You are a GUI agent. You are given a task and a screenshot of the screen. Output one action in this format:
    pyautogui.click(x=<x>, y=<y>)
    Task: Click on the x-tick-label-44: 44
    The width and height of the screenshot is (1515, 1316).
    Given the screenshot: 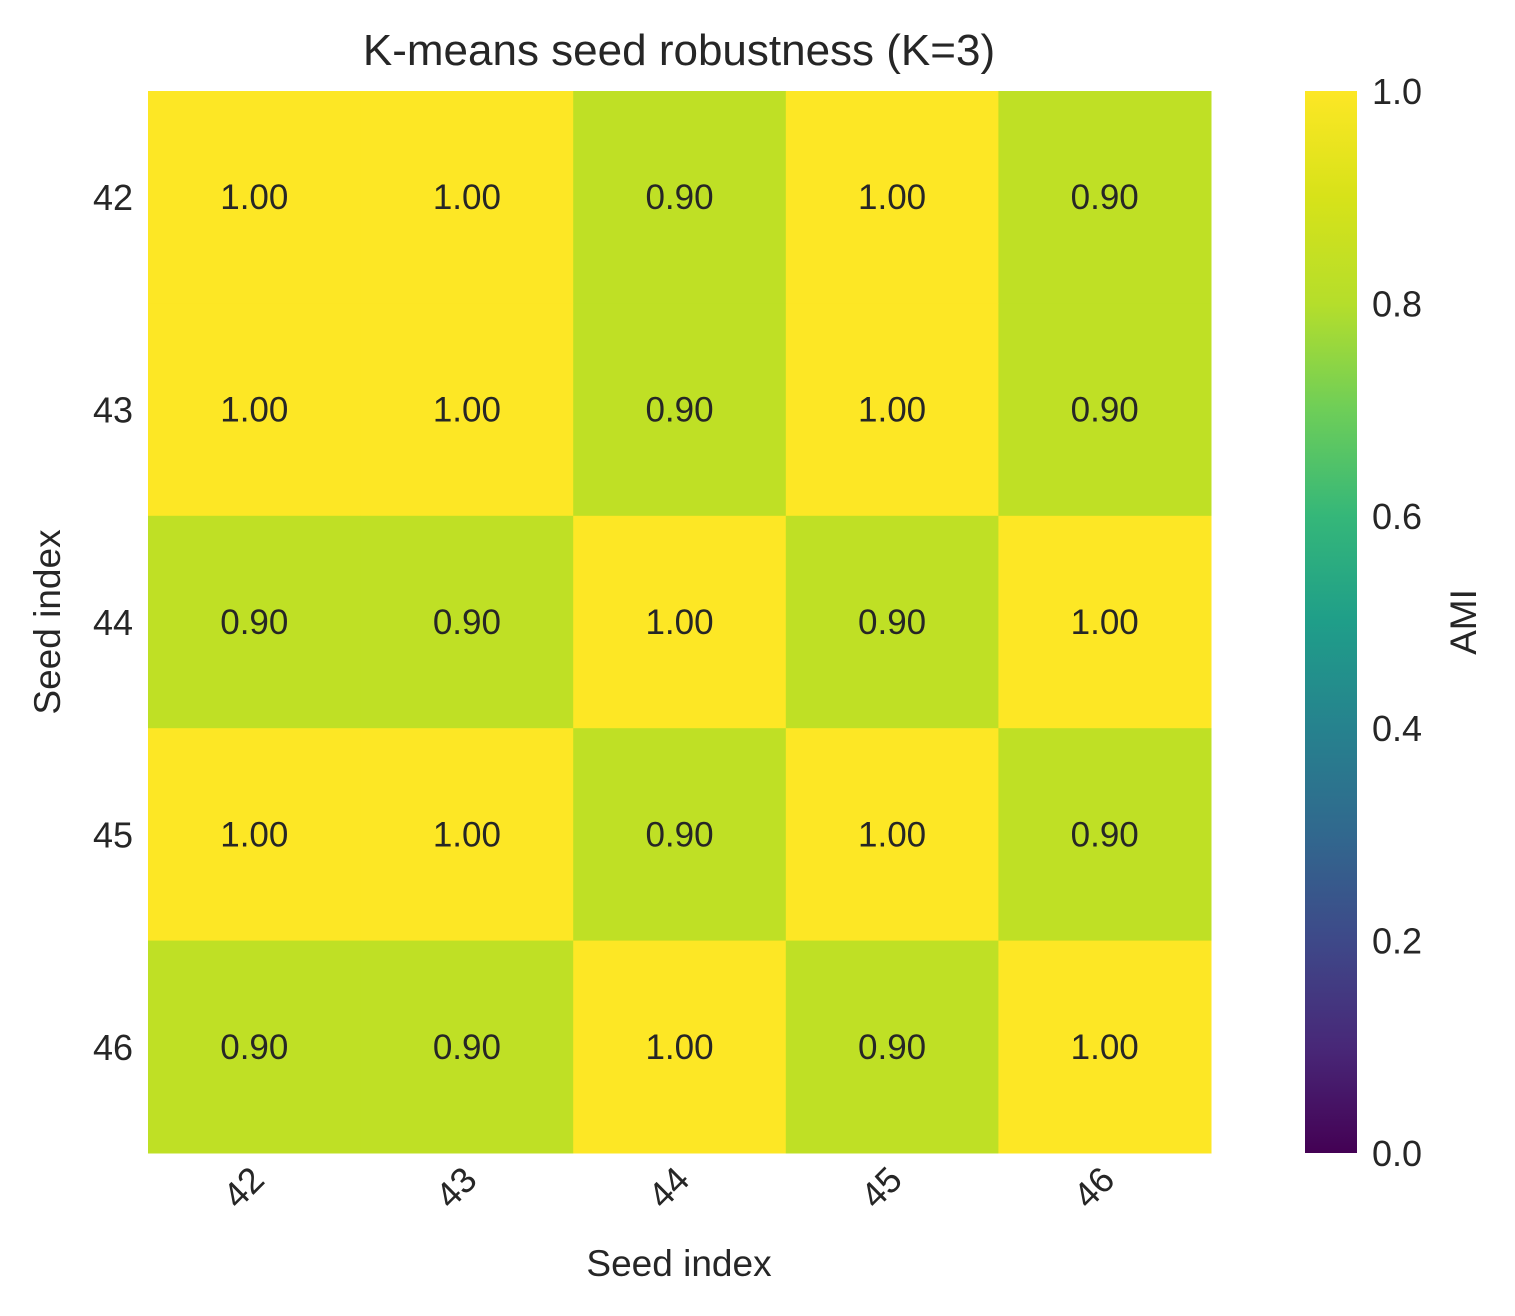 What is the action you would take?
    pyautogui.click(x=668, y=1187)
    